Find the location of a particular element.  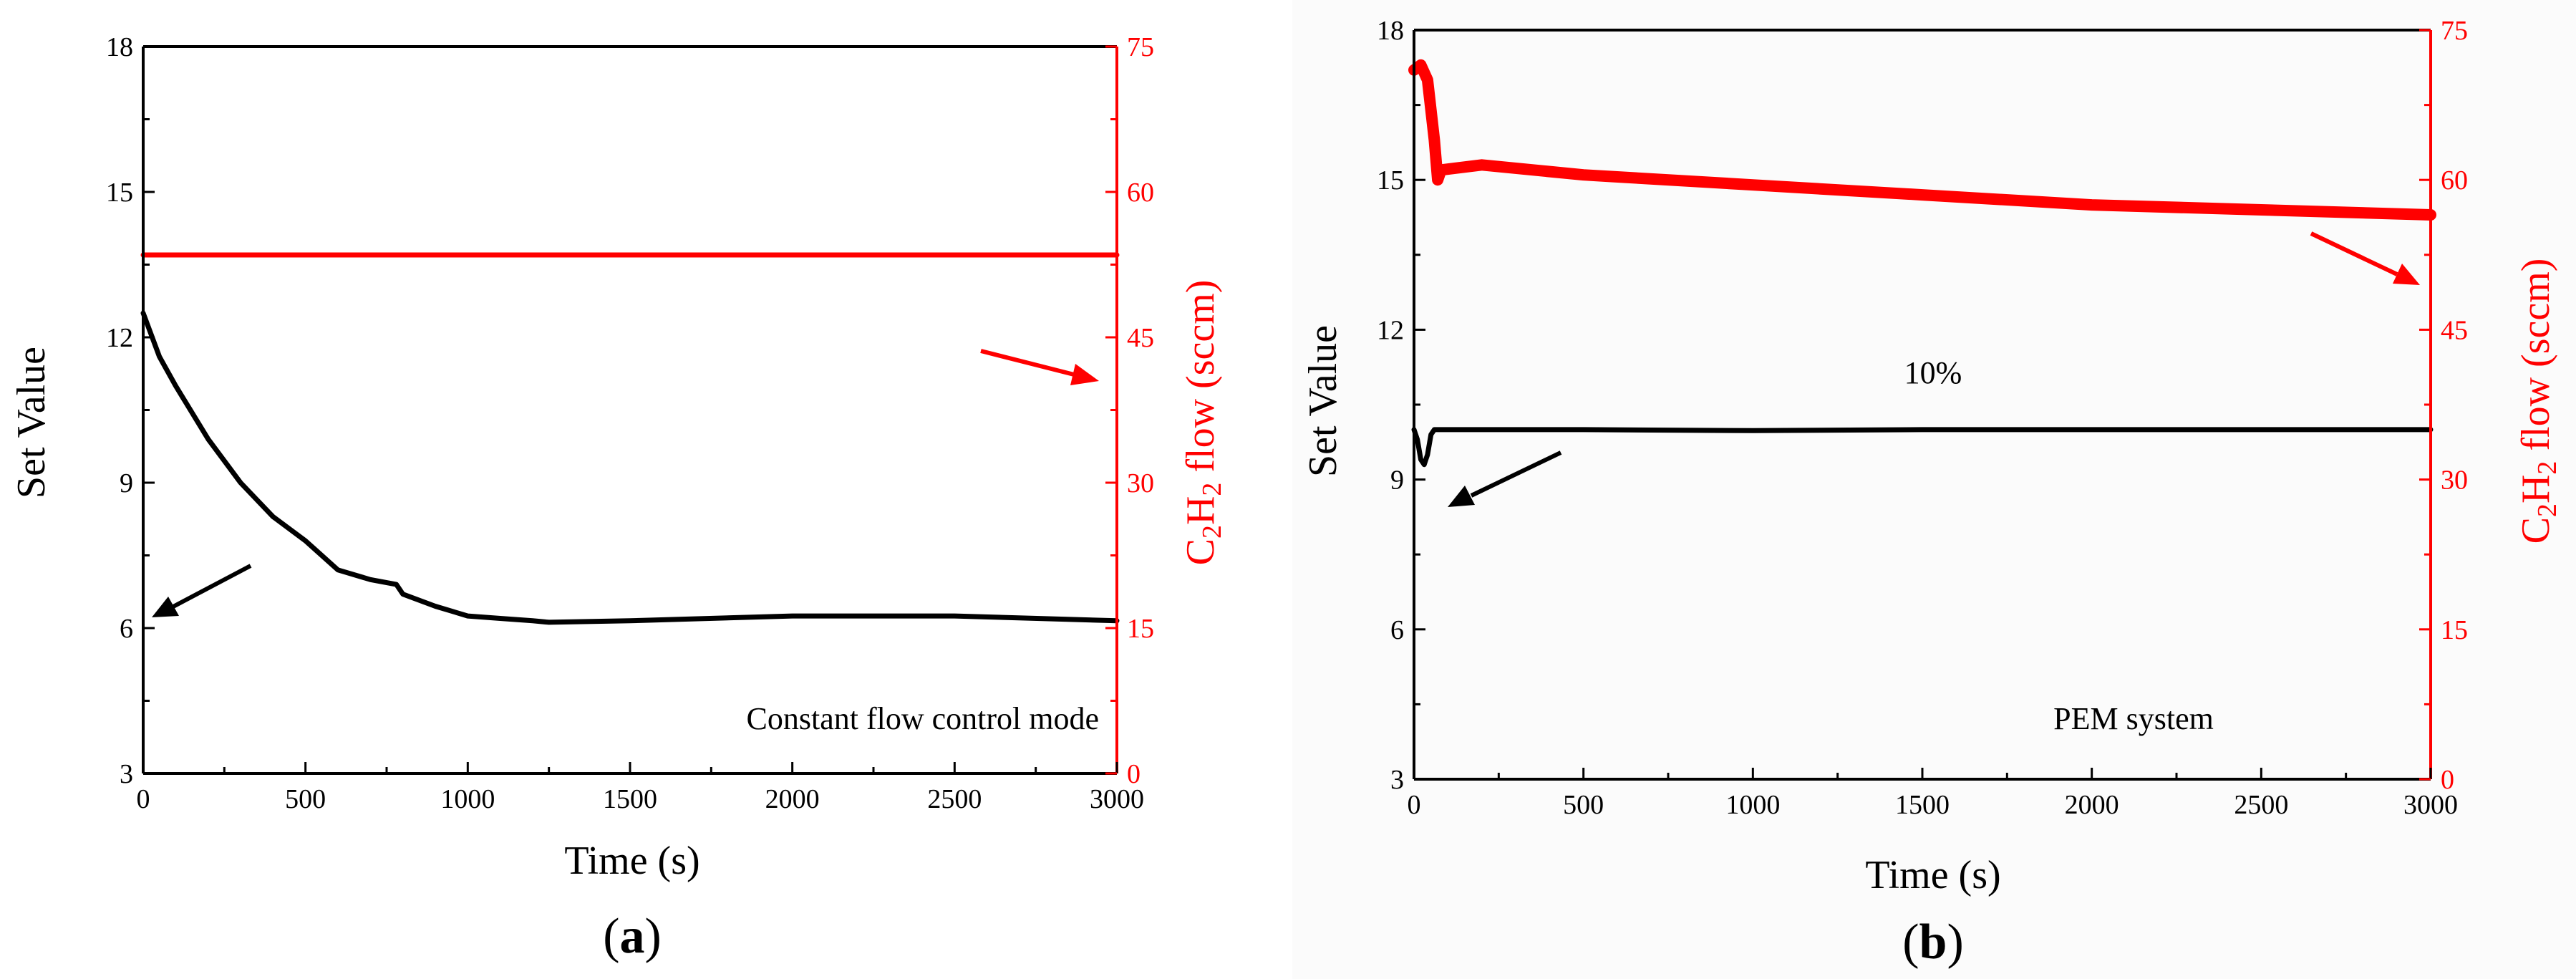

ytick-right-label-a: 0 is located at coordinates (1134, 774).